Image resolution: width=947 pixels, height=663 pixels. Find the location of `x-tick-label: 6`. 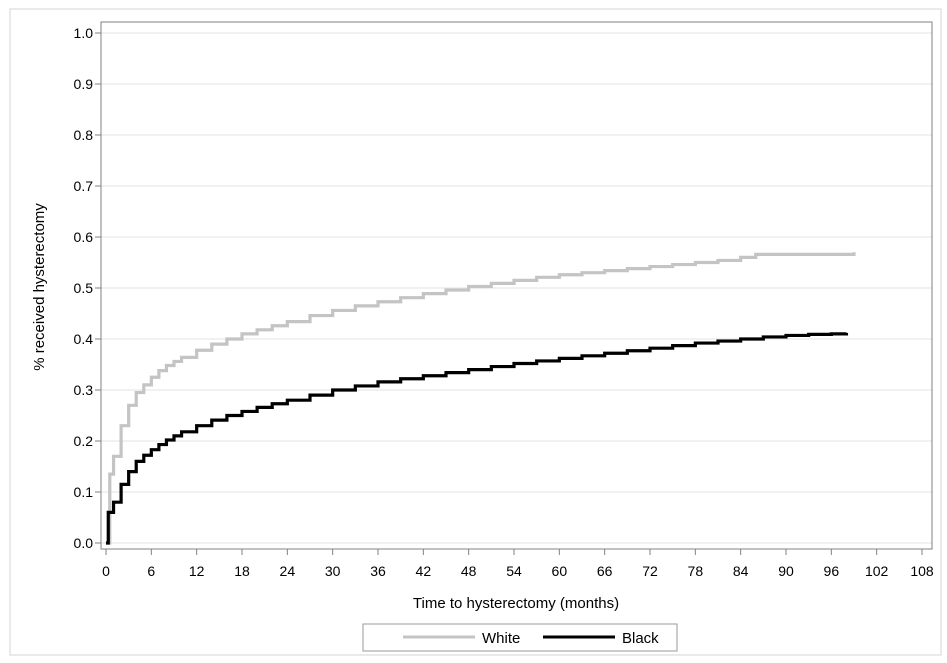

x-tick-label: 6 is located at coordinates (151, 571).